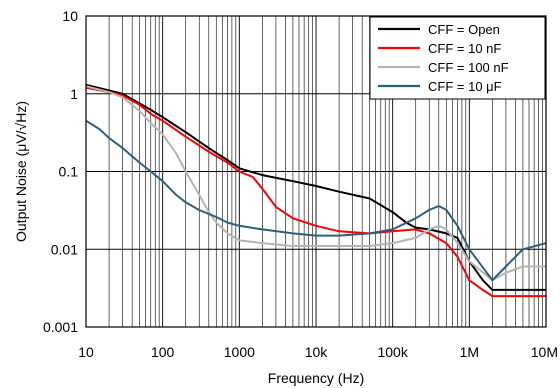  What do you see at coordinates (60, 327) in the screenshot?
I see `y-tick-label: 0.001` at bounding box center [60, 327].